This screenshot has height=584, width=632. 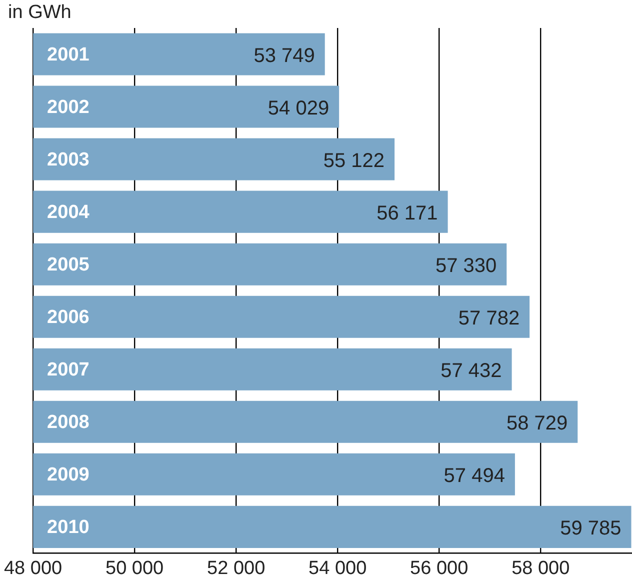 I want to click on y-tick-label: 2010, so click(x=68, y=527).